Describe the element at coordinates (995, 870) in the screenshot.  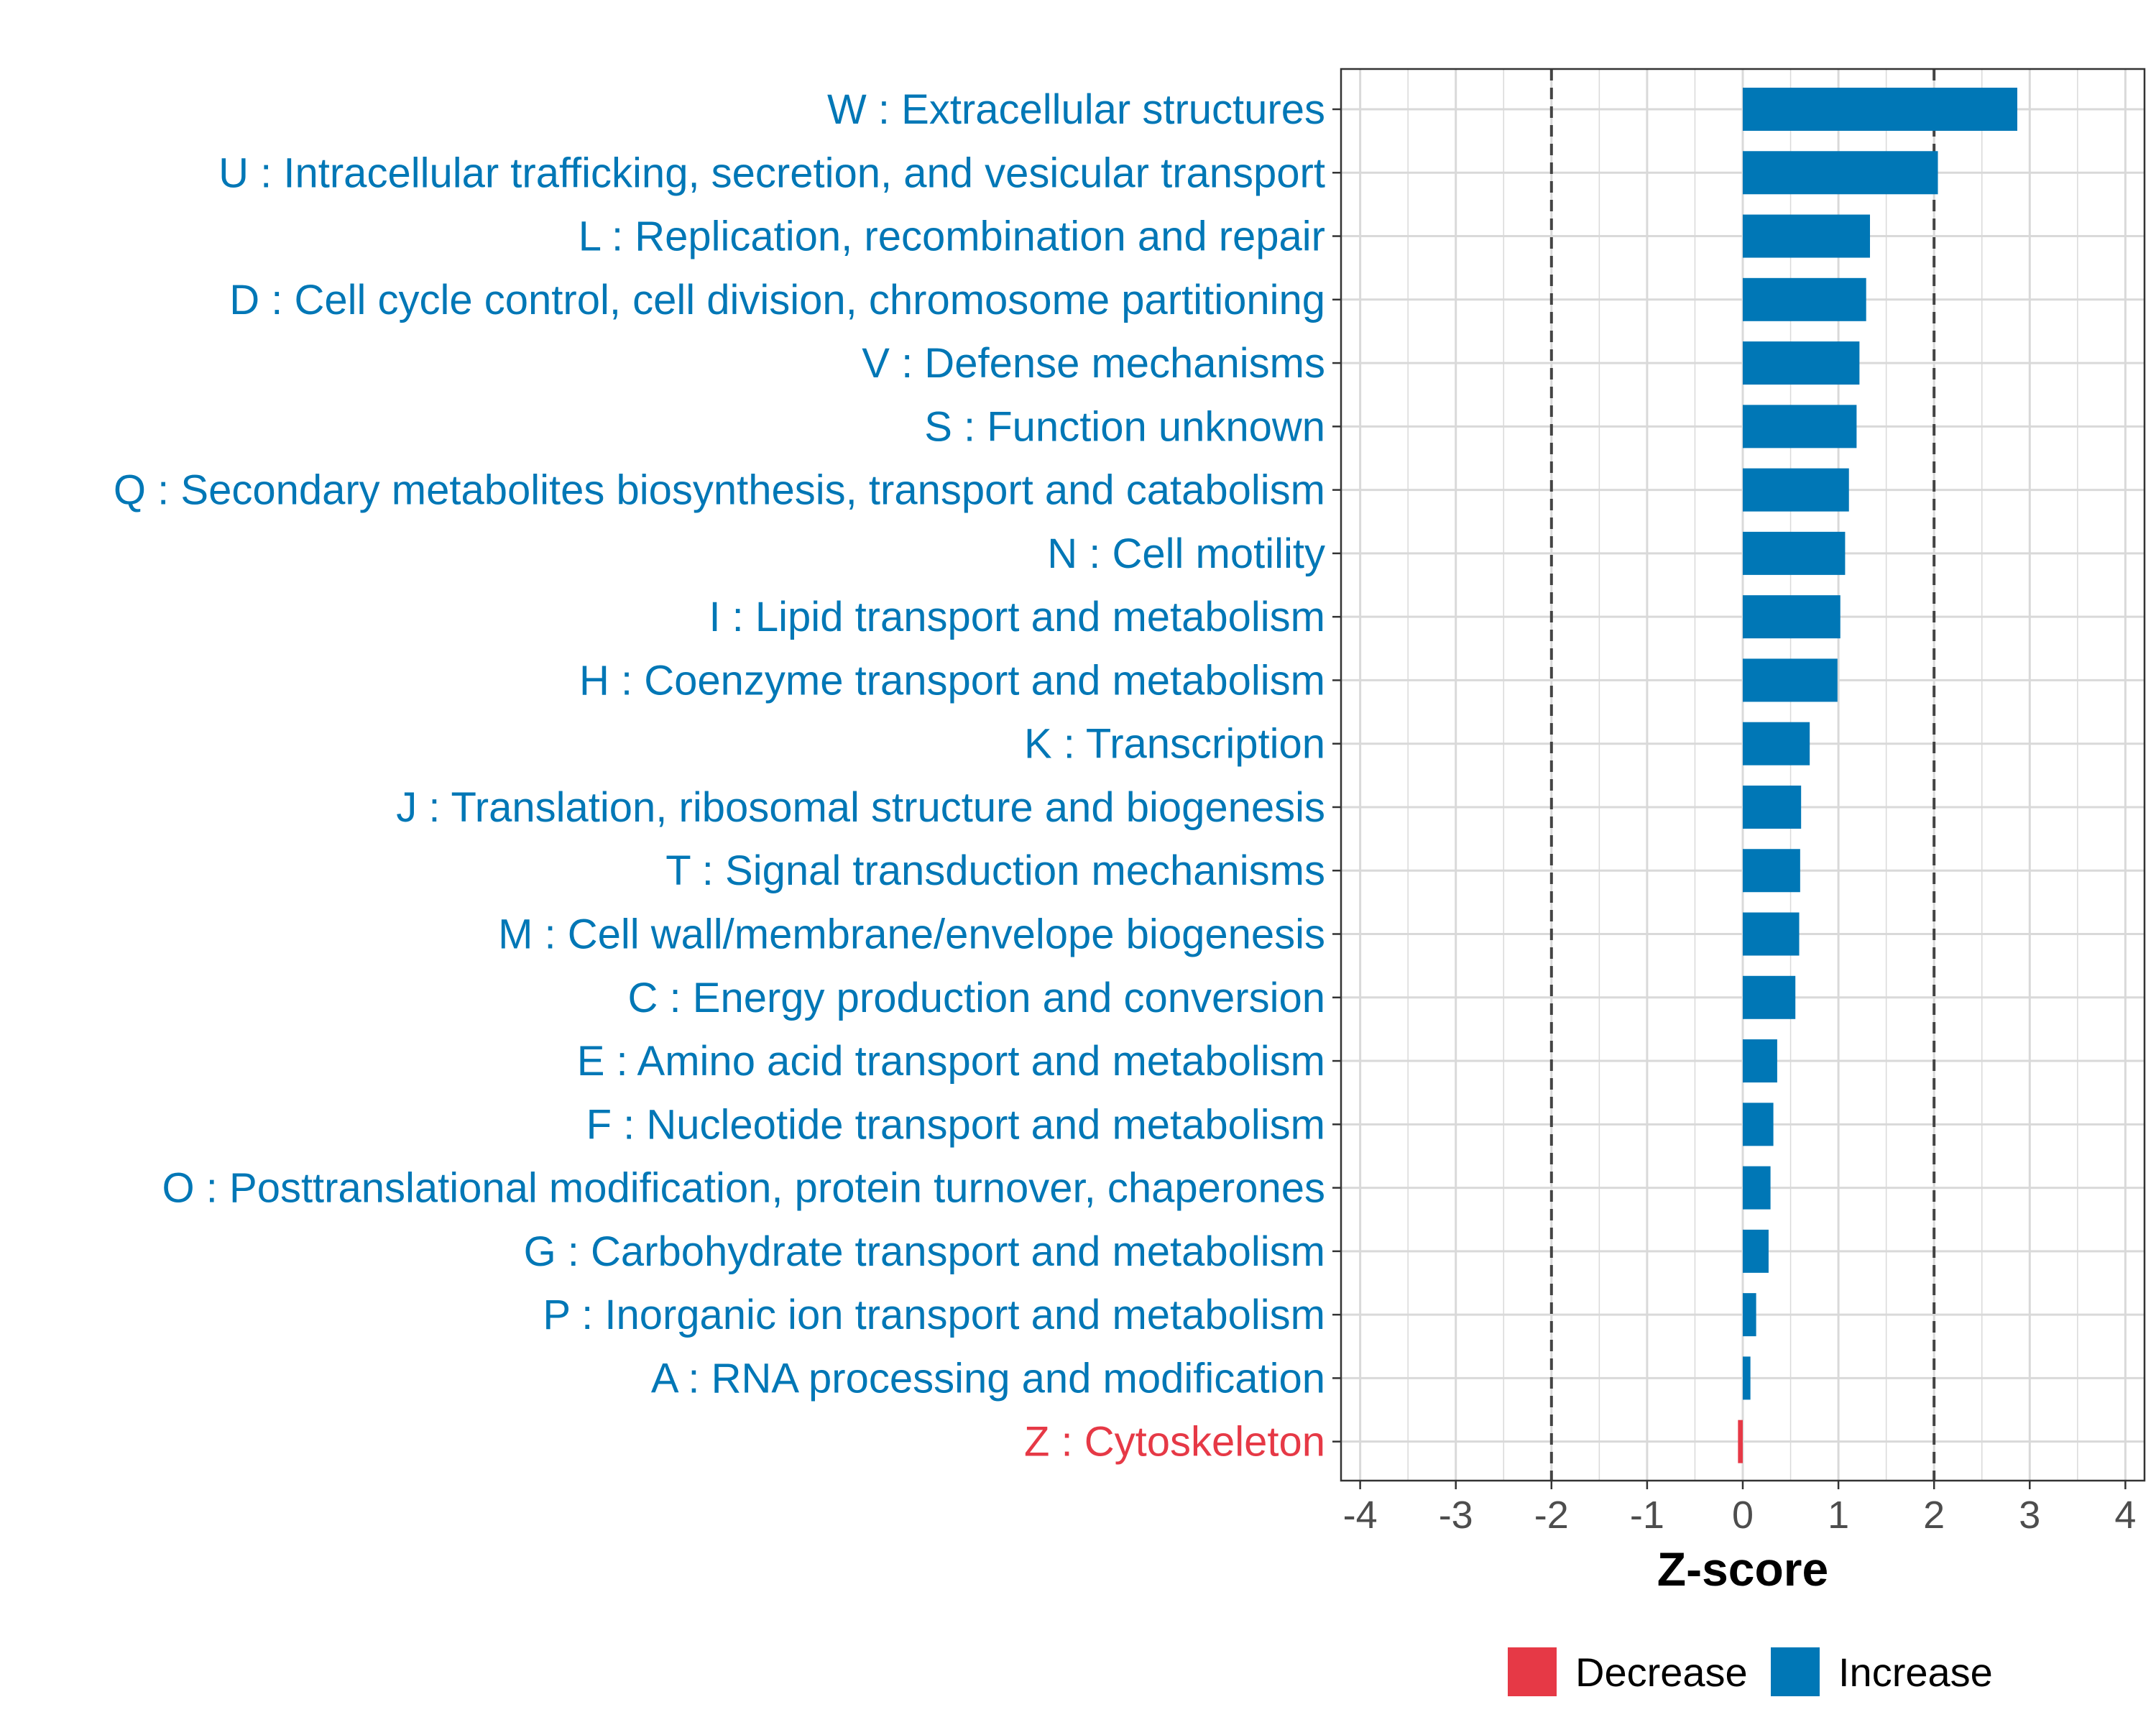
I see `category-label: T : Signal transduction mechanisms` at that location.